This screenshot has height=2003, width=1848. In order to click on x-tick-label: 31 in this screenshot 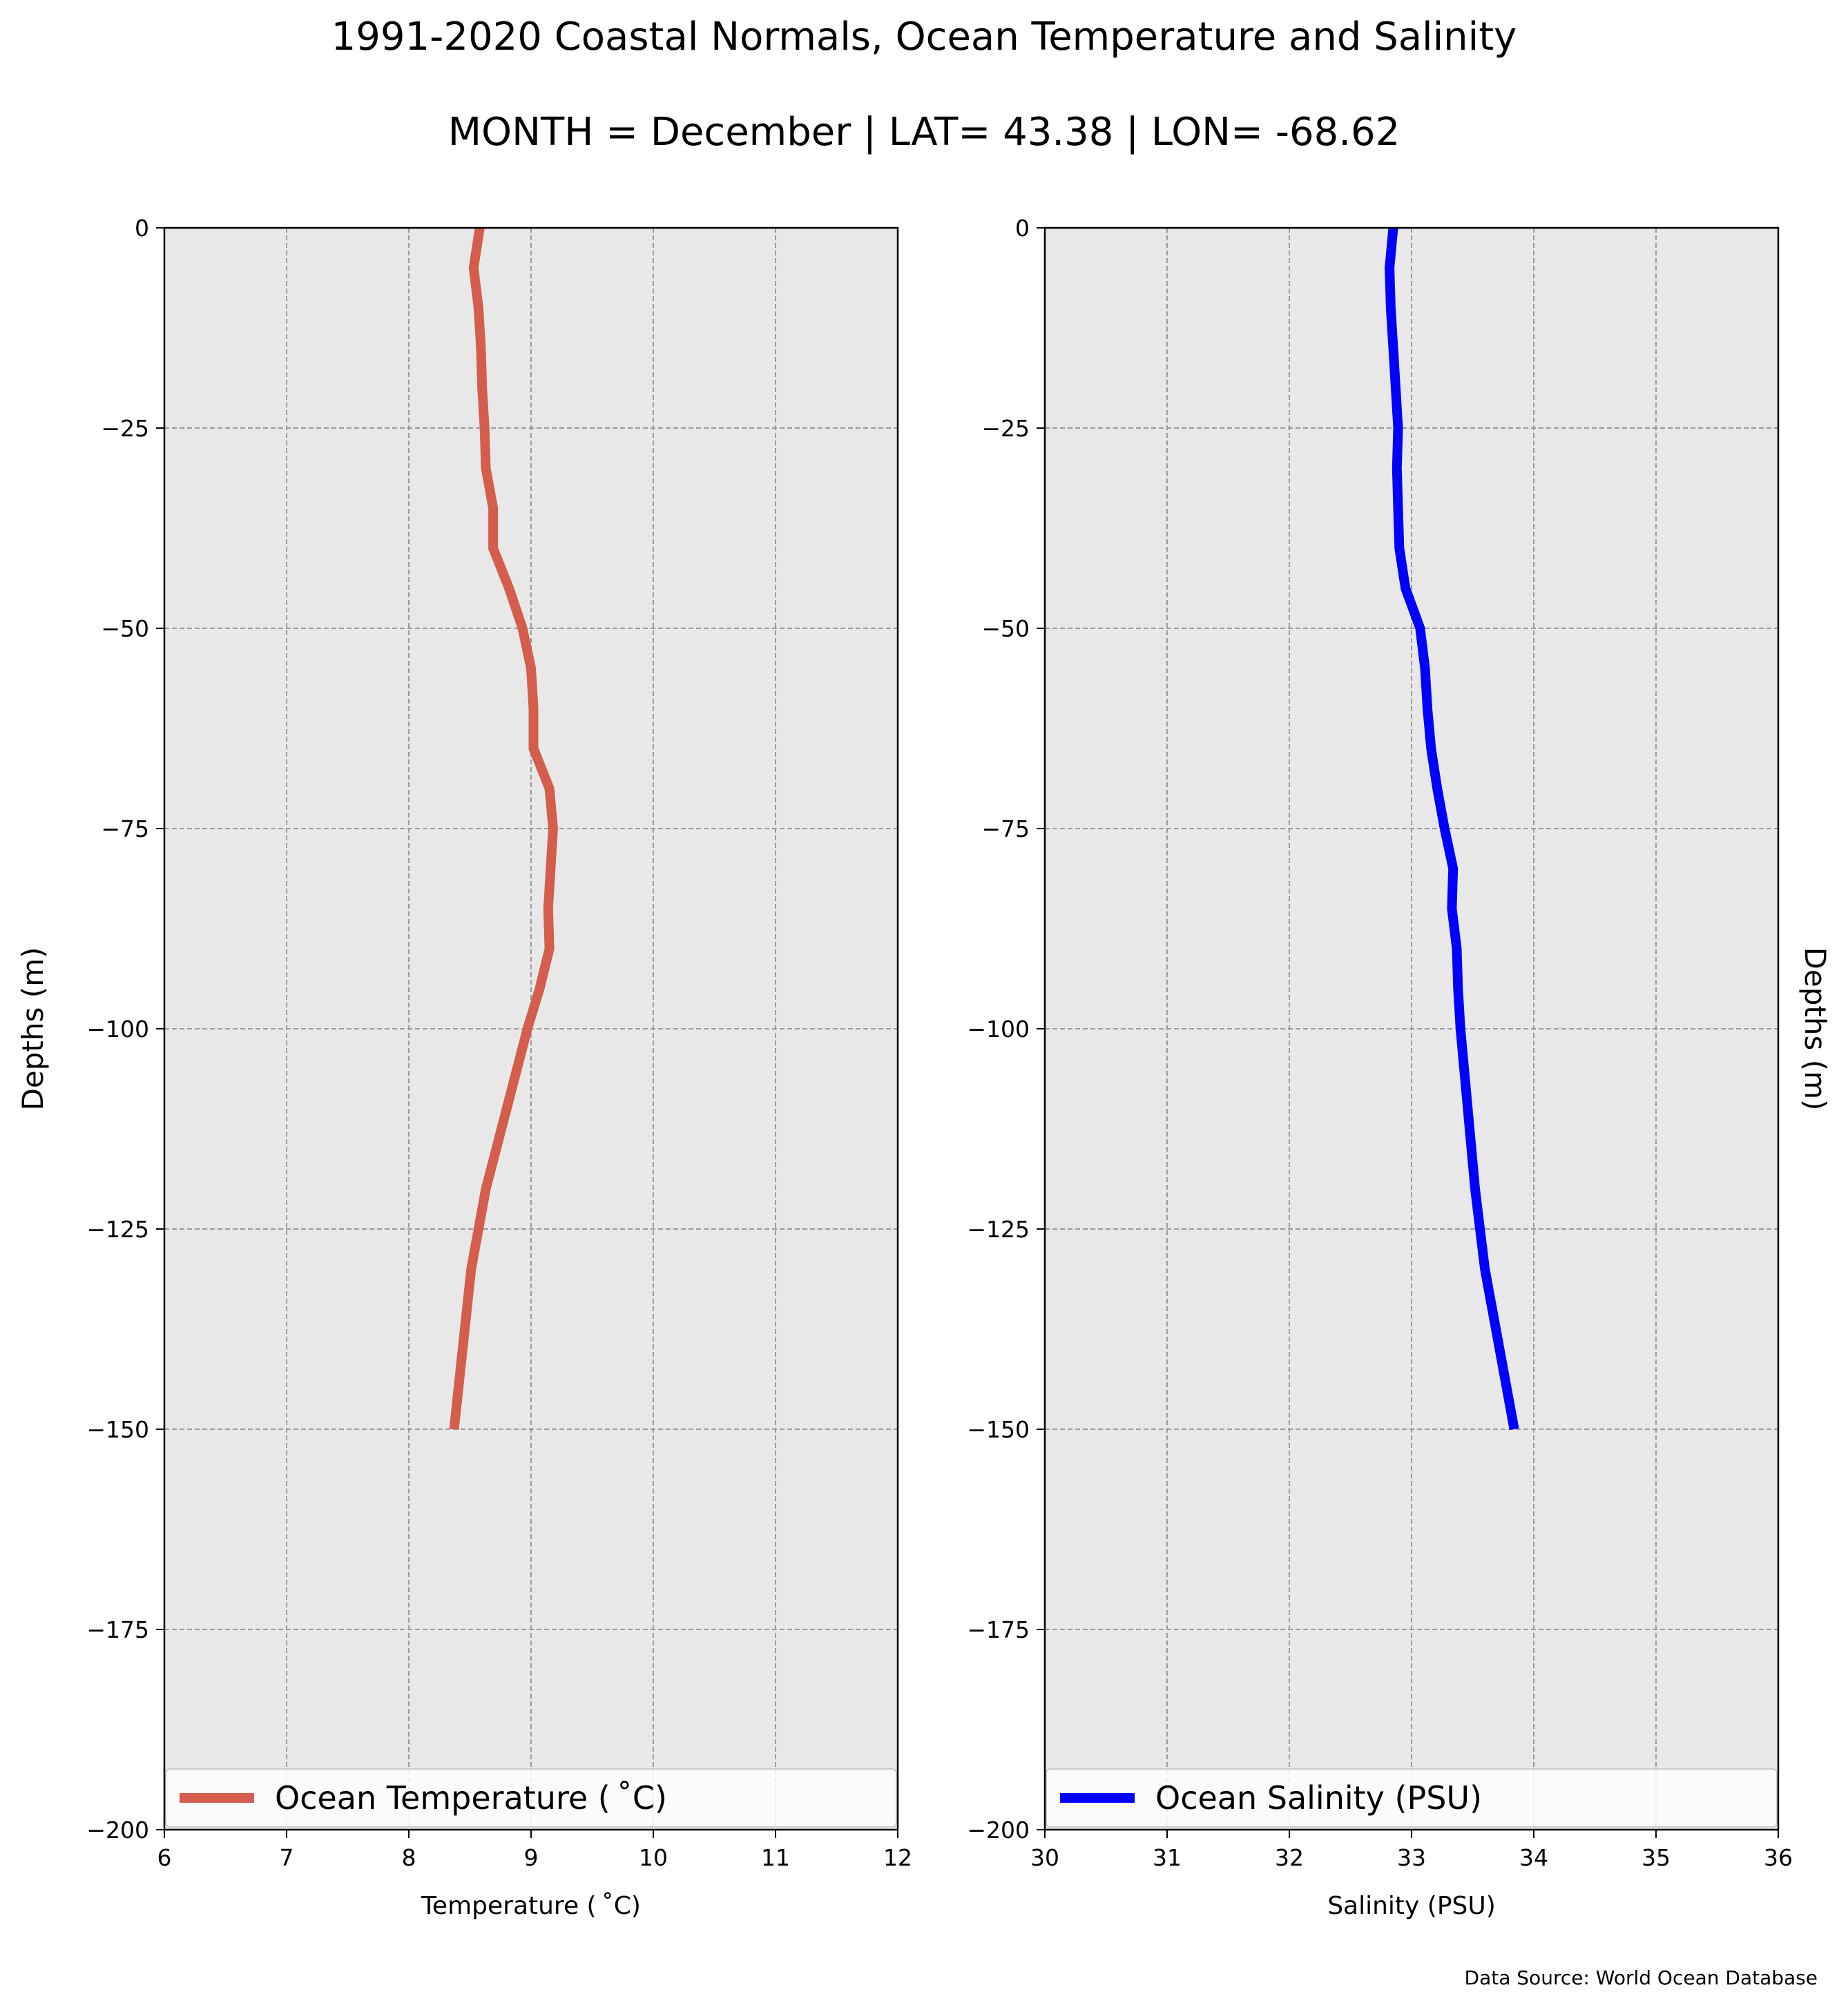, I will do `click(1167, 1857)`.